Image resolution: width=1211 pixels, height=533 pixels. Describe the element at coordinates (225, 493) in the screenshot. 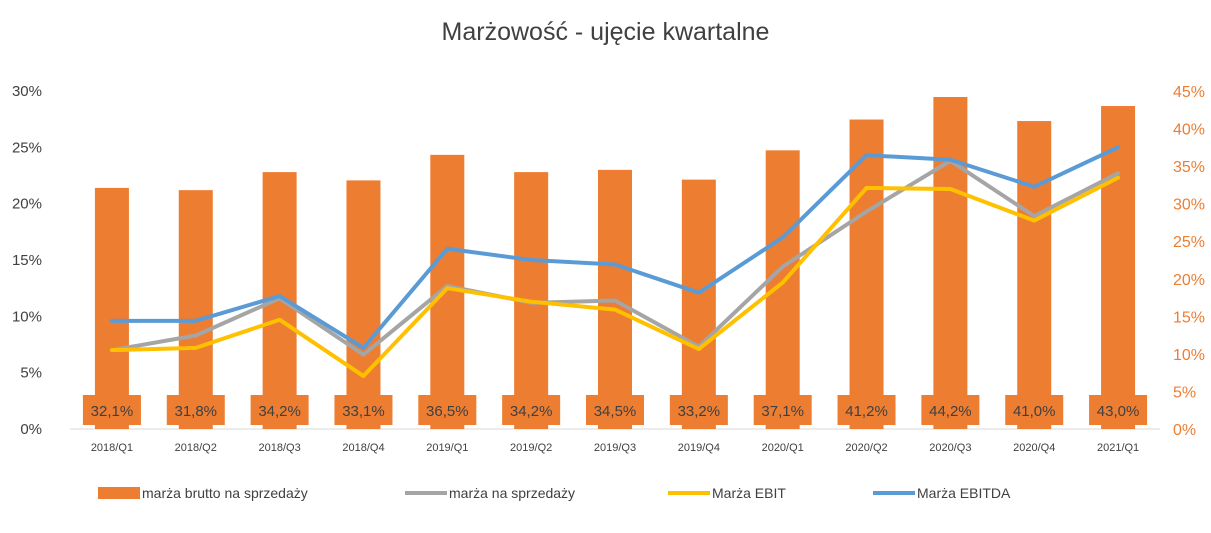

I see `legend-label: marża brutto na sprzedaży` at that location.